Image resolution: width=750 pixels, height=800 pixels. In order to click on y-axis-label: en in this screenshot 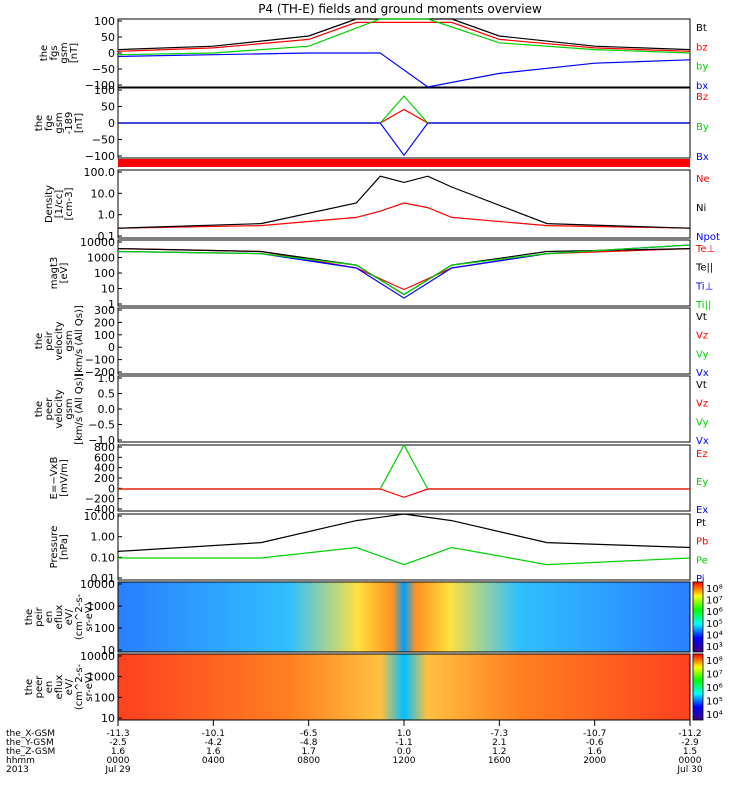, I will do `click(49, 617)`.